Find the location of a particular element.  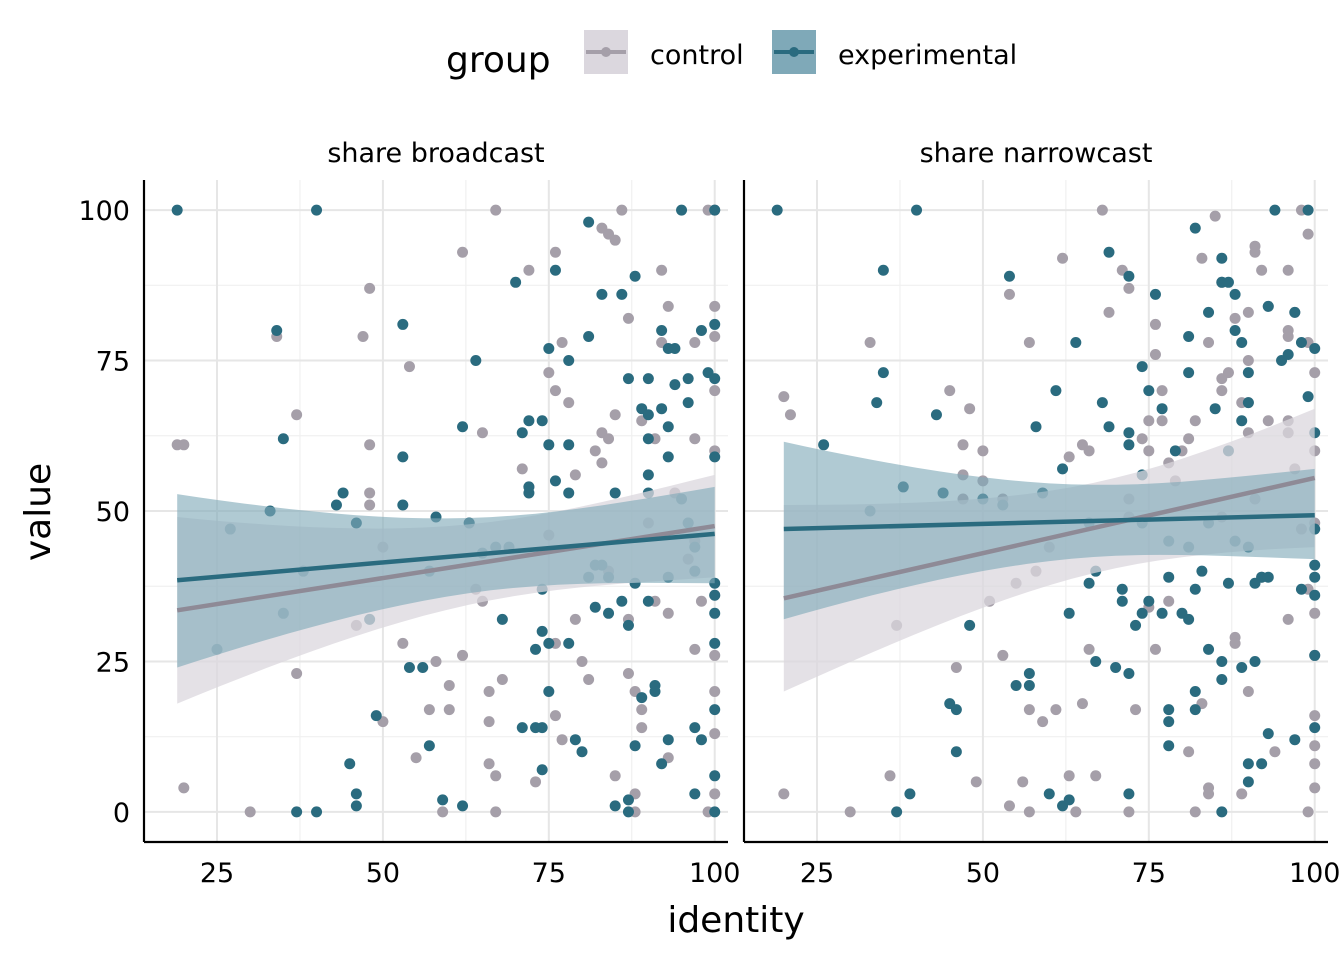

legend: group control experimental is located at coordinates (731, 55).